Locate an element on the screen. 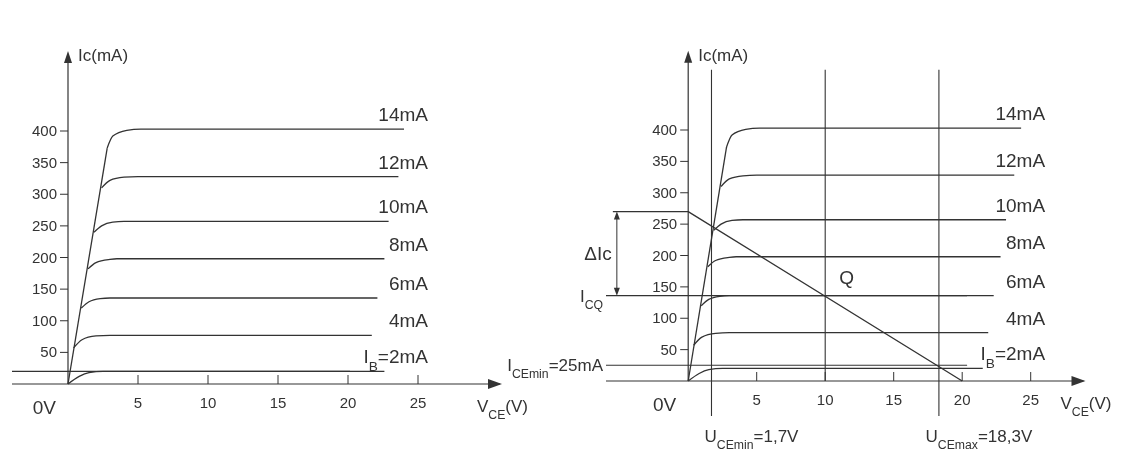  ref-line-label: U$_{CEmin}$=1,7V is located at coordinates (752, 439).